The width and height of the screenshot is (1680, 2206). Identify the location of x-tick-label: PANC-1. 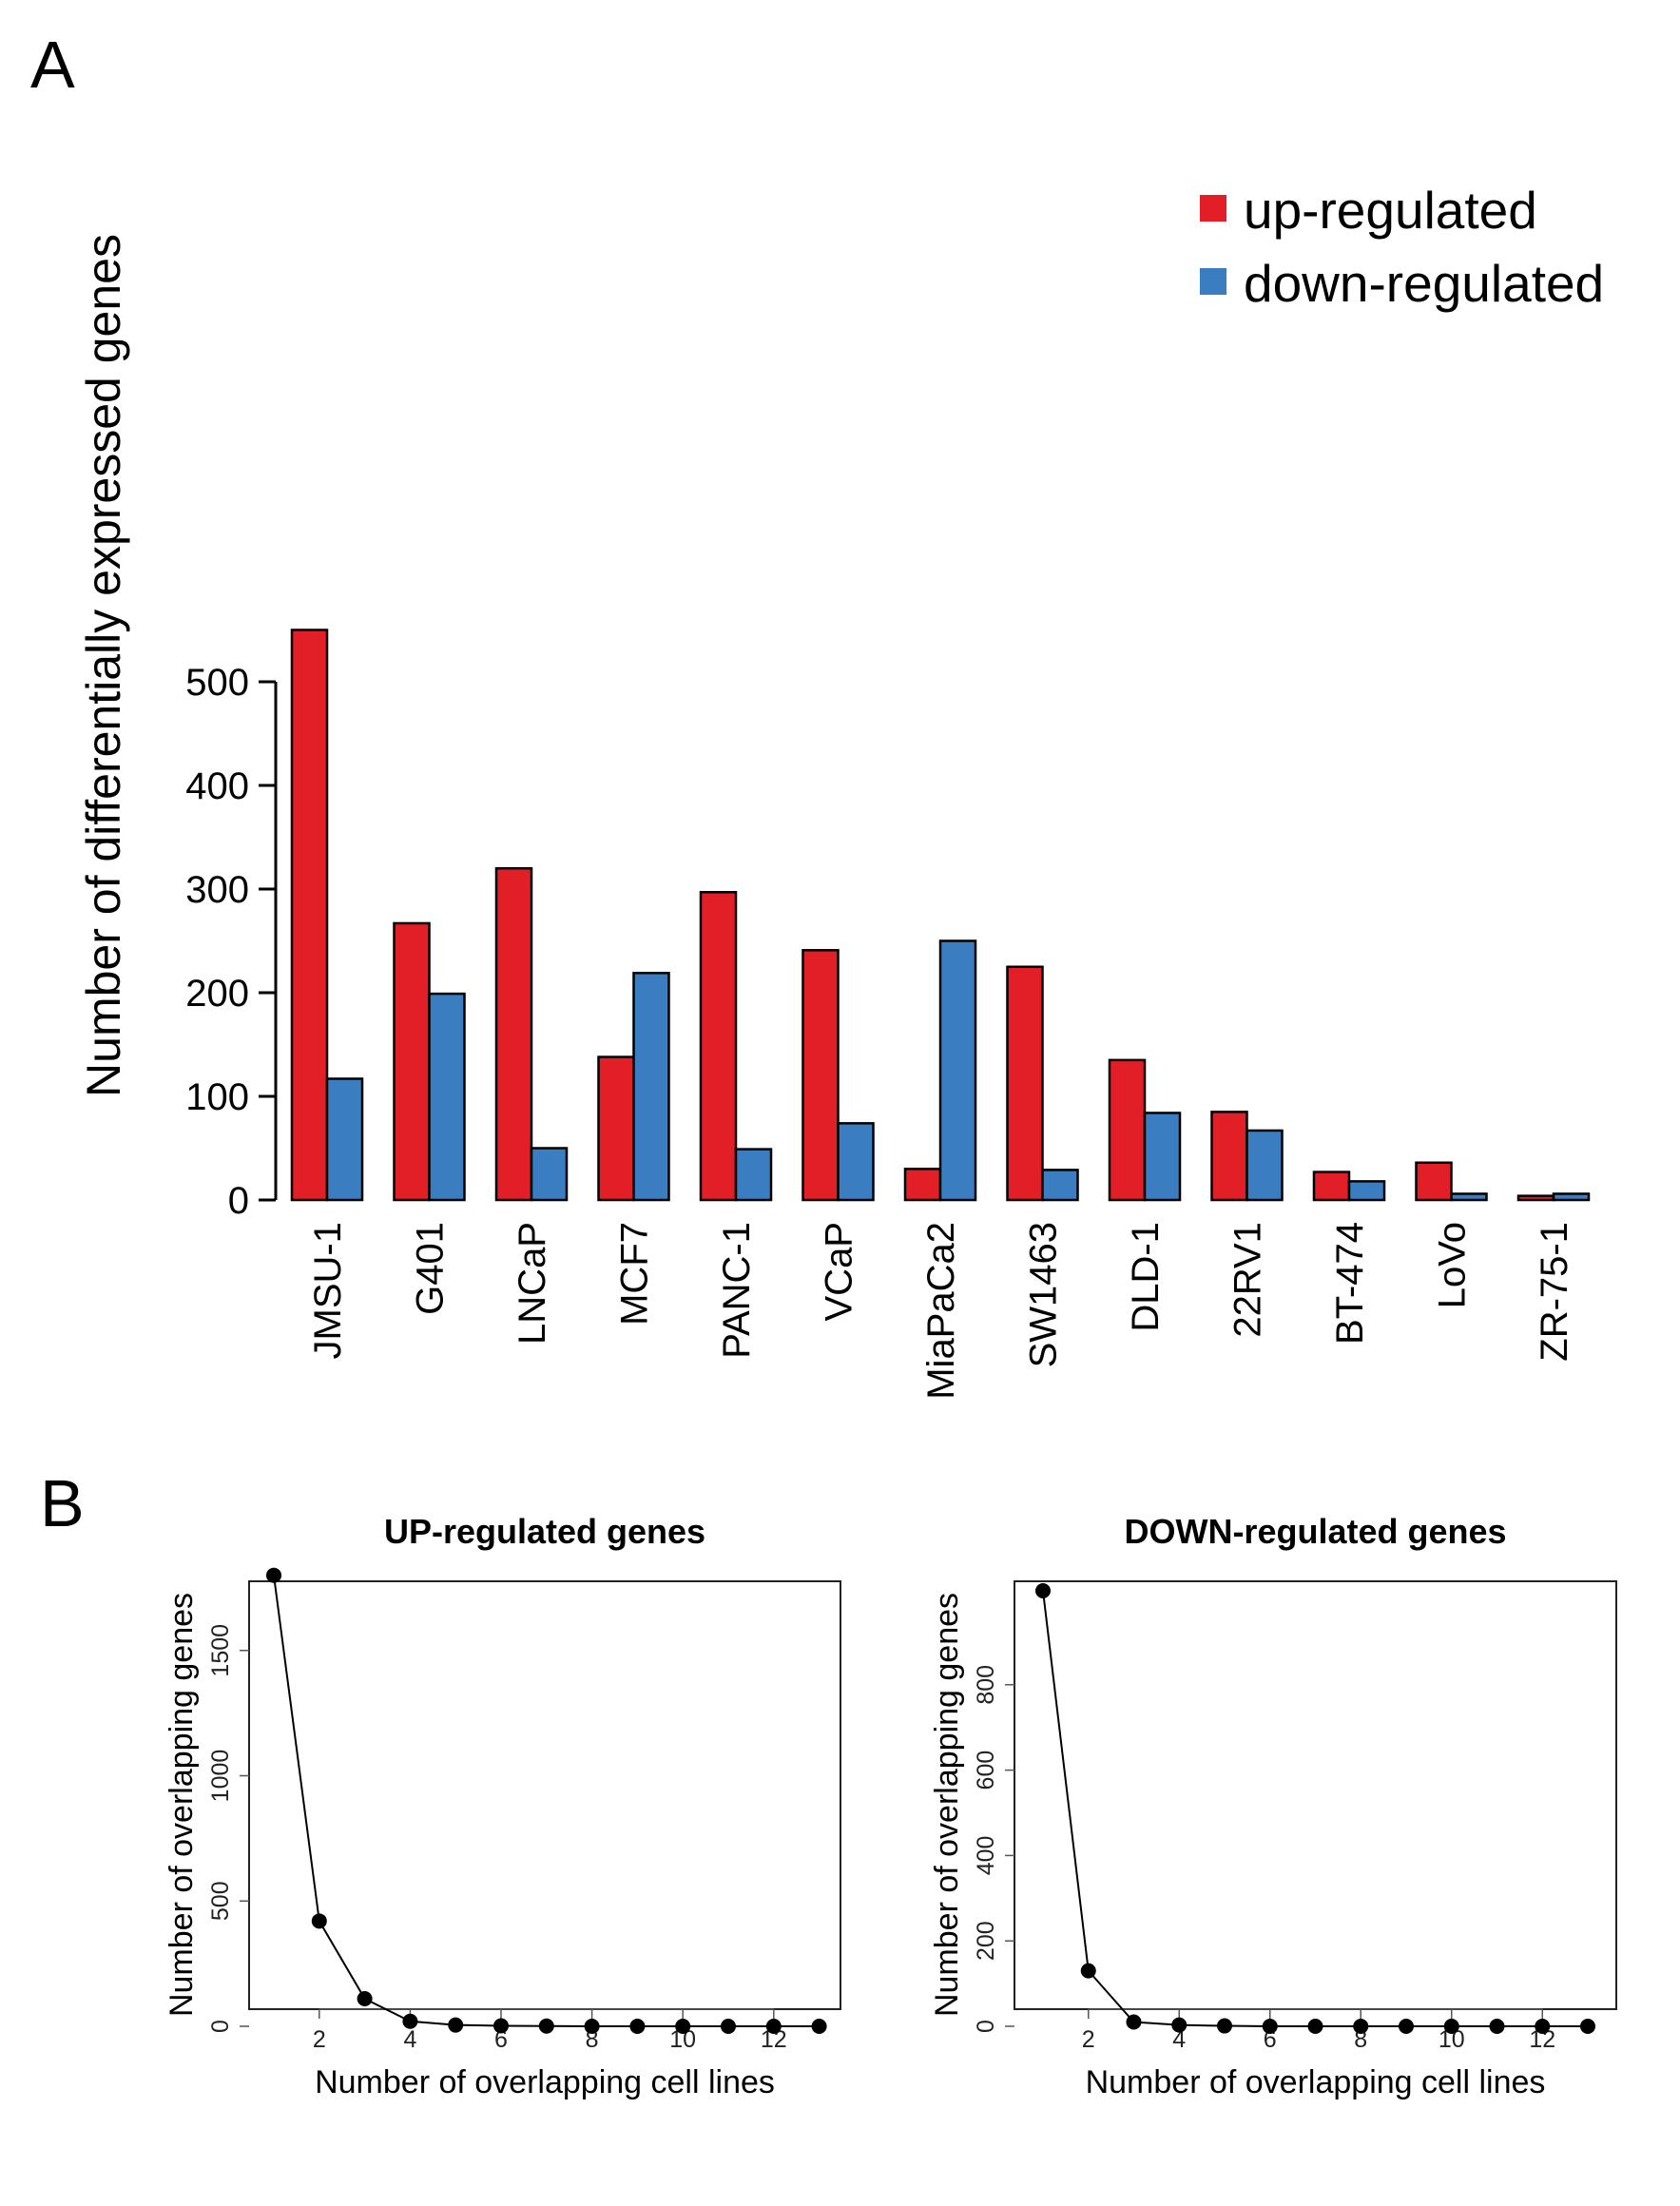
(737, 1290).